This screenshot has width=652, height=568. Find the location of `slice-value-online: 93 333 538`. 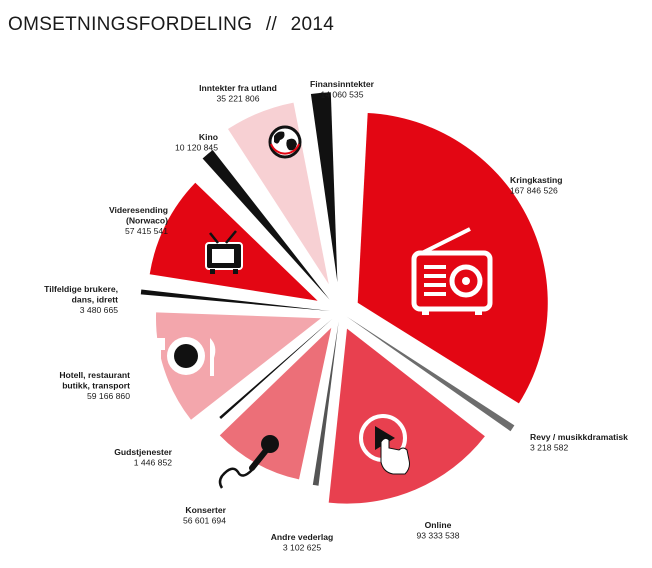

slice-value-online: 93 333 538 is located at coordinates (437, 536).